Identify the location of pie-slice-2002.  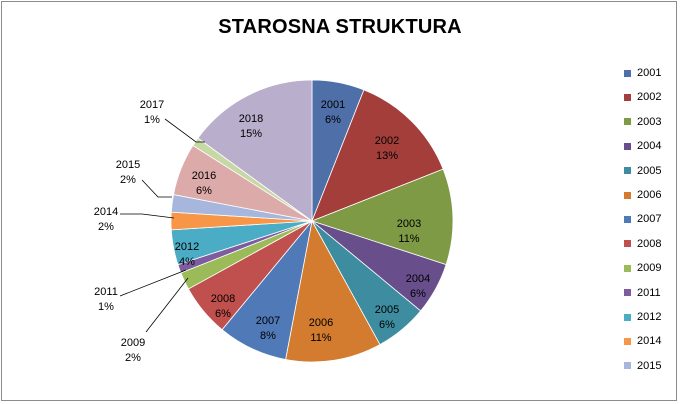
(377, 155).